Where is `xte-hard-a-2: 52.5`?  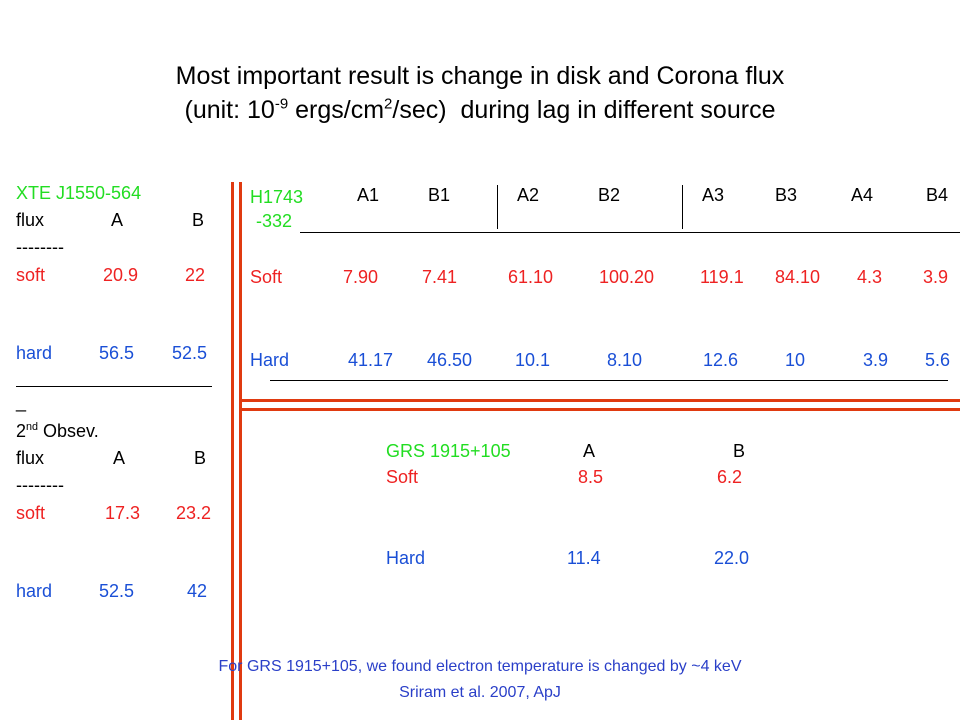 xte-hard-a-2: 52.5 is located at coordinates (117, 591).